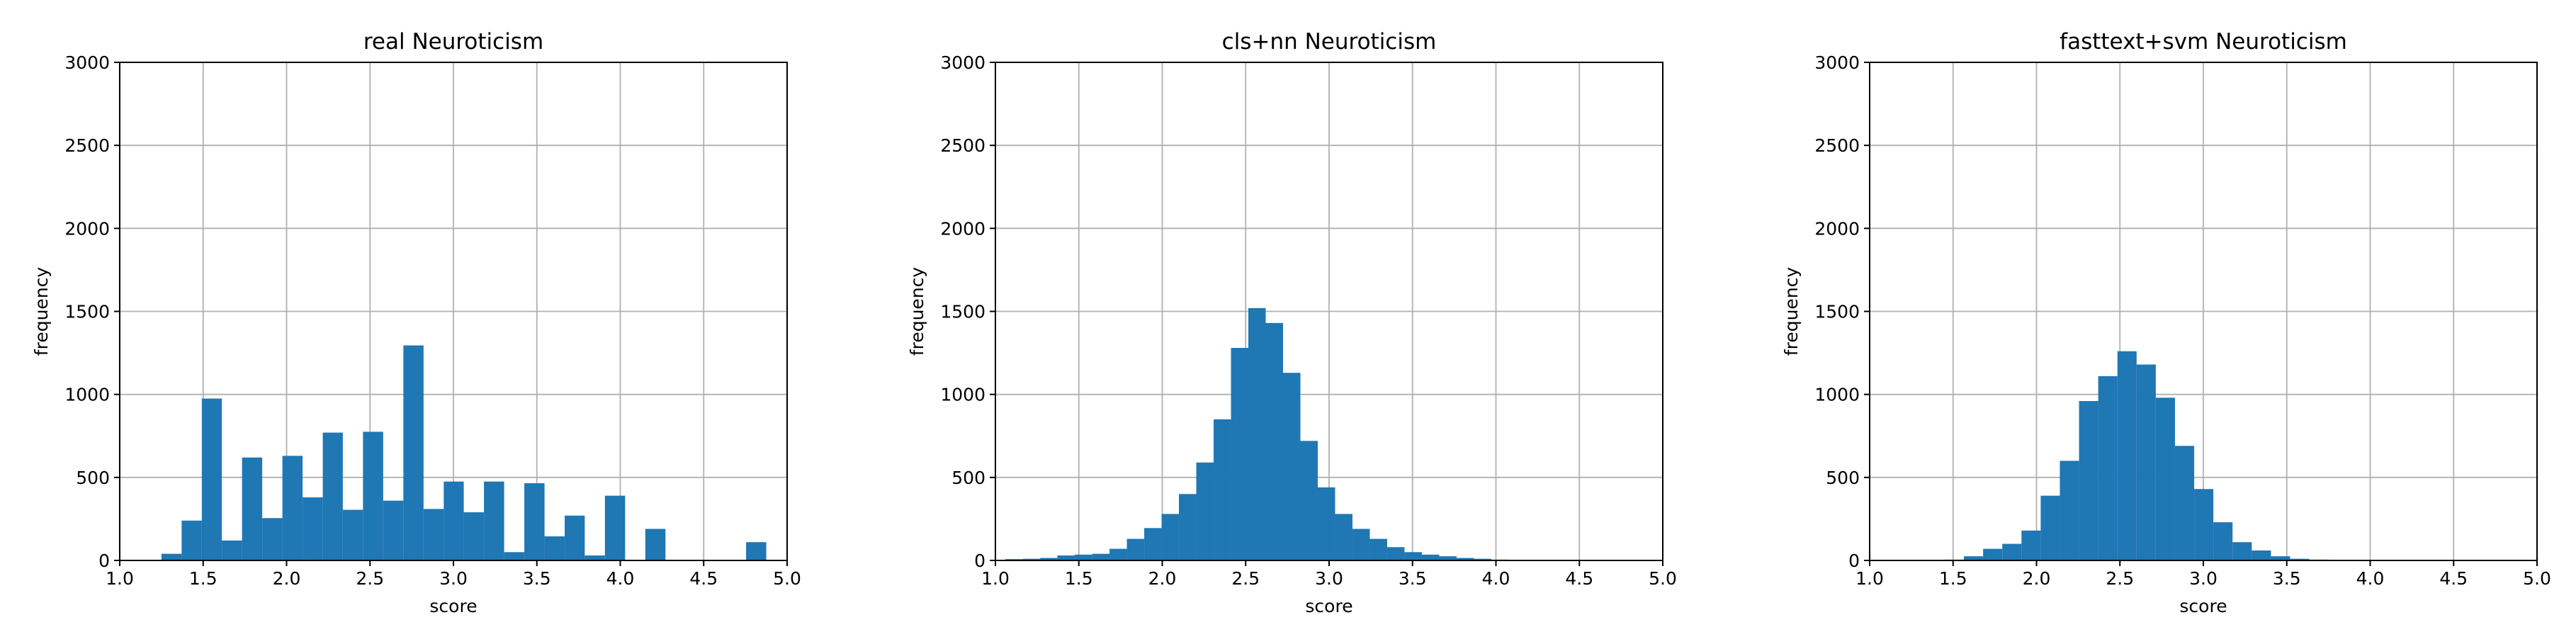  I want to click on y-tick-label: 500, so click(93, 478).